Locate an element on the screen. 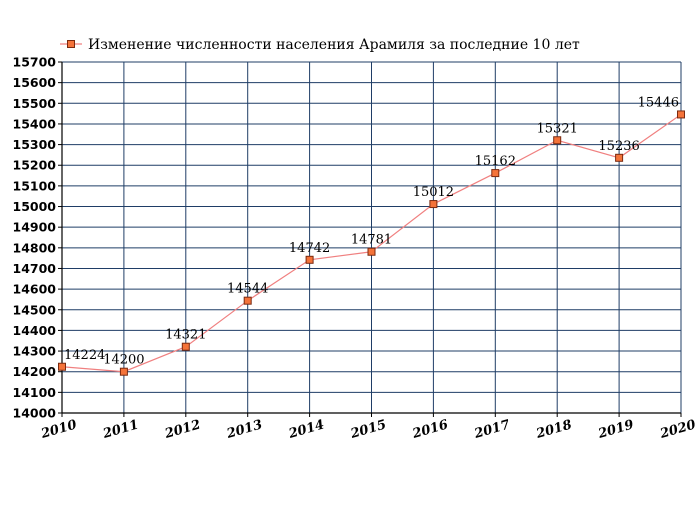 This screenshot has width=700, height=515. y-tick-label: 14700 is located at coordinates (35, 268).